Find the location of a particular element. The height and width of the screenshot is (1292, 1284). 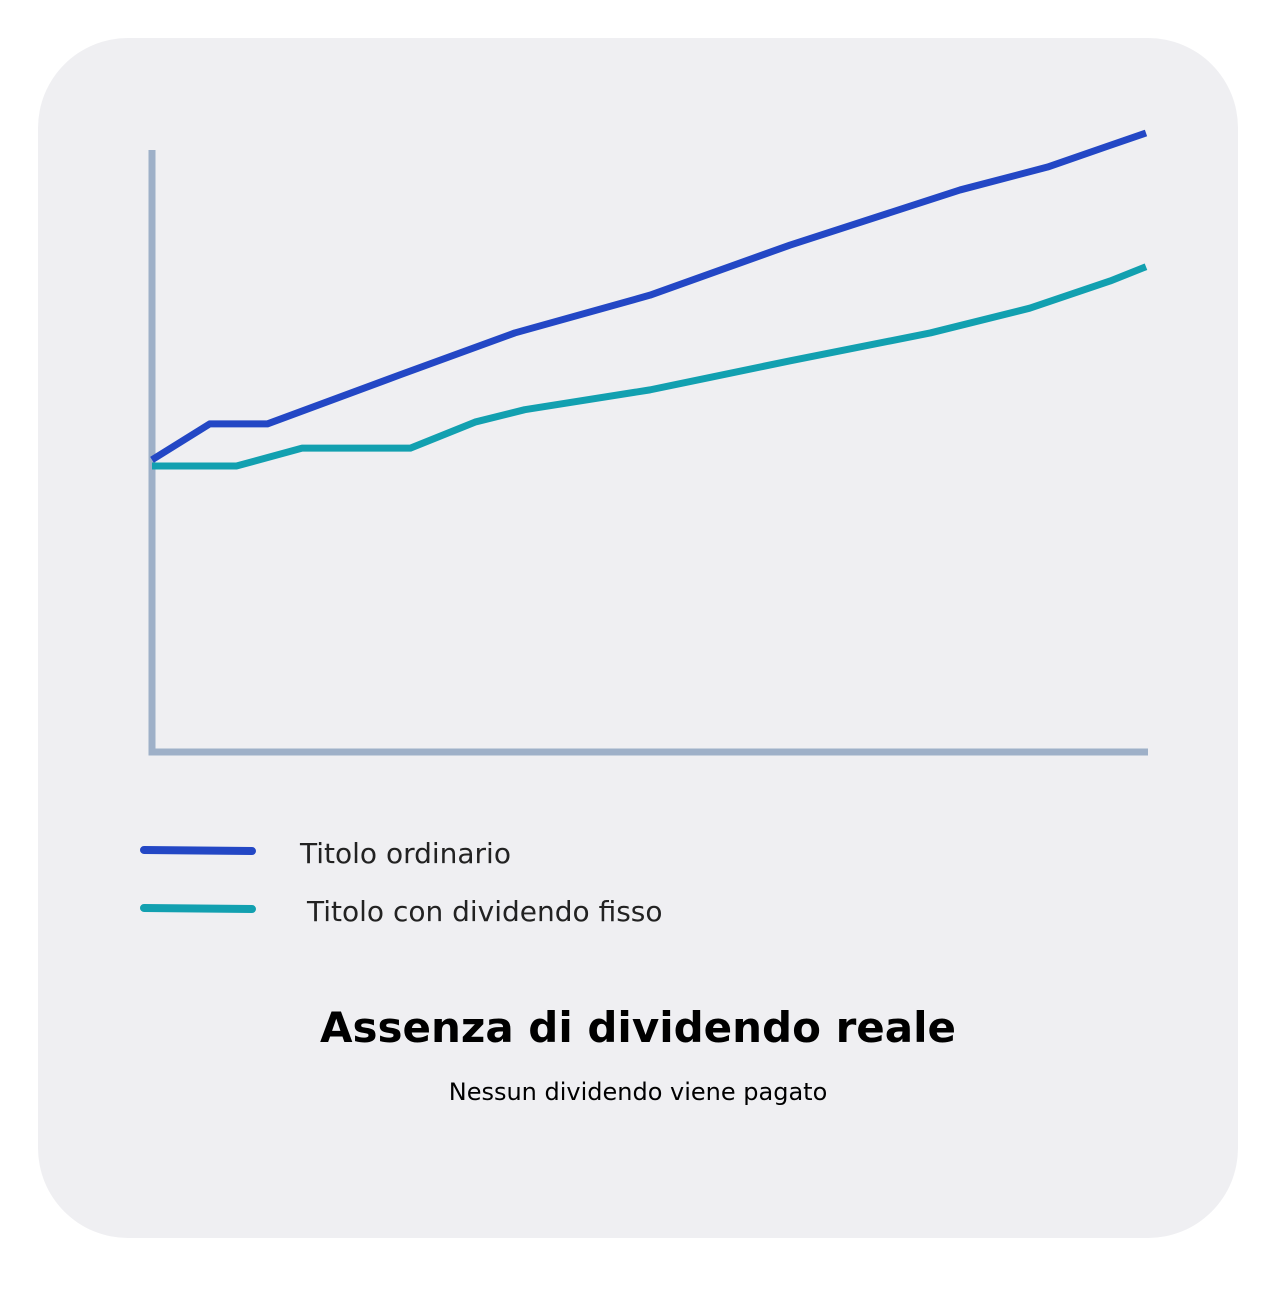

chart-subtitle: Nessun dividendo viene pagato is located at coordinates (638, 1092).